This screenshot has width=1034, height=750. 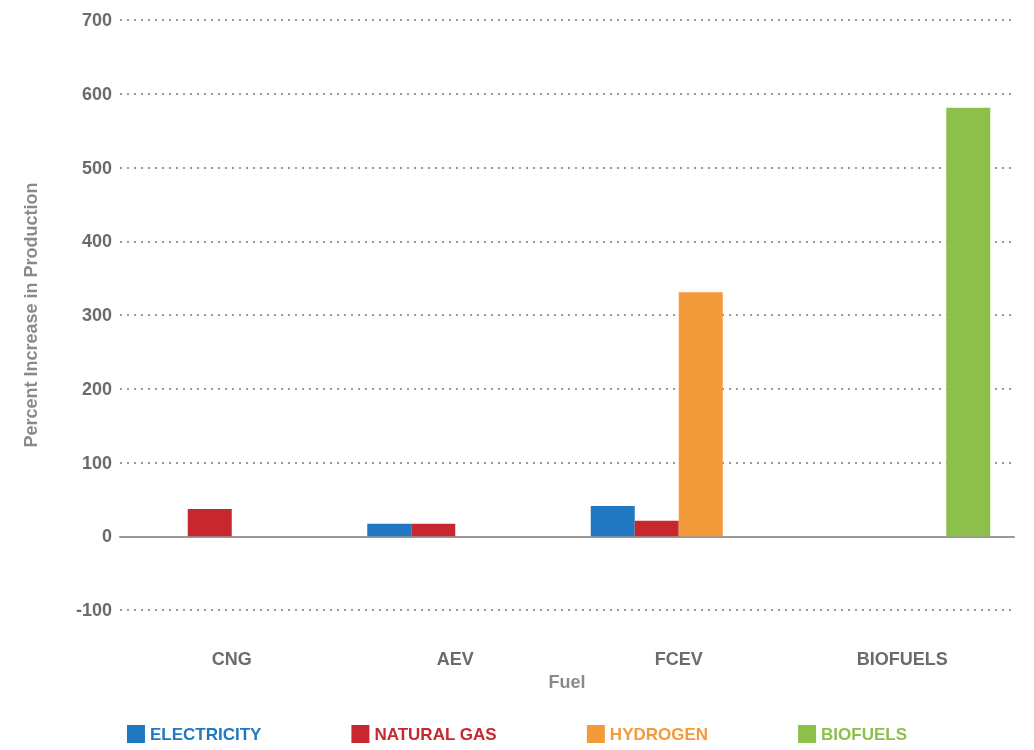 I want to click on y-axis-title: Percent Increase in Production, so click(x=31, y=315).